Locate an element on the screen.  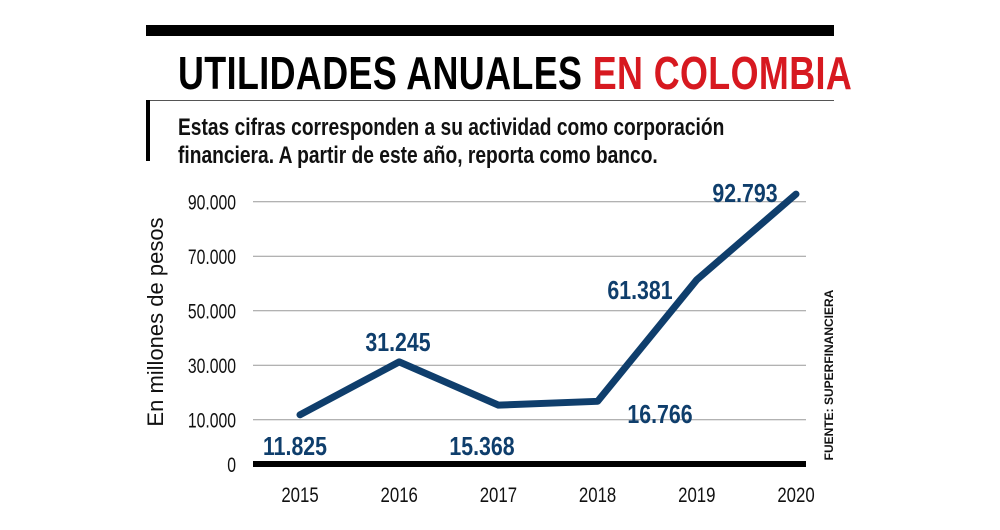
y-tick-label: 10.000 is located at coordinates (212, 421).